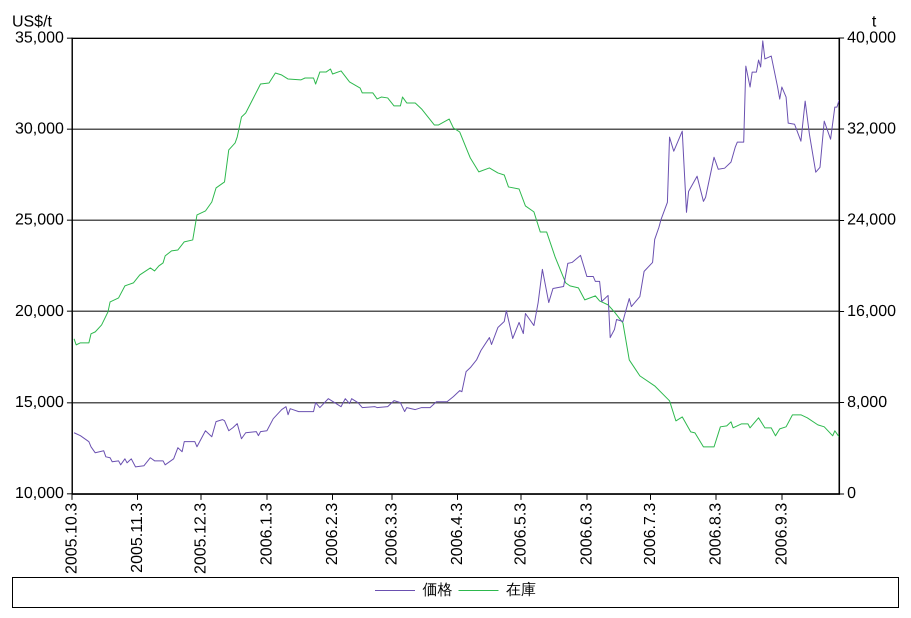  I want to click on x-tick-label: 2006.7.3, so click(650, 534).